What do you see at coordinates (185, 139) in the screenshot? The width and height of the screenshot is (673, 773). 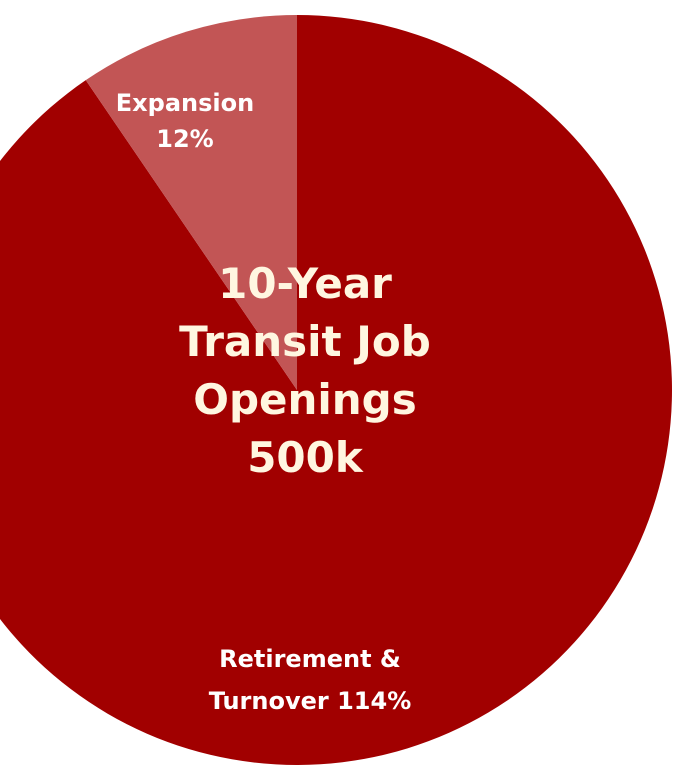 I see `slice-value: 12%` at bounding box center [185, 139].